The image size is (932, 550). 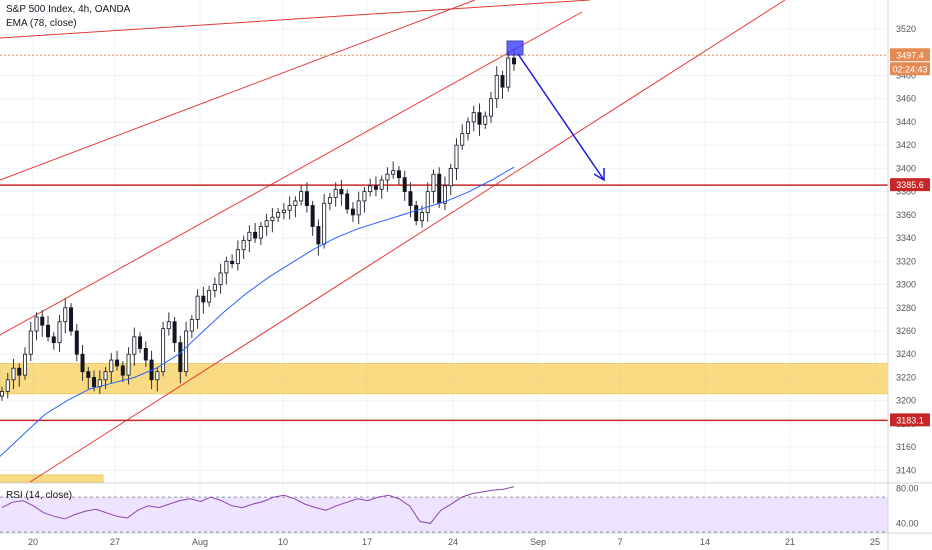 What do you see at coordinates (561, 117) in the screenshot?
I see `projection-arrow-shaft` at bounding box center [561, 117].